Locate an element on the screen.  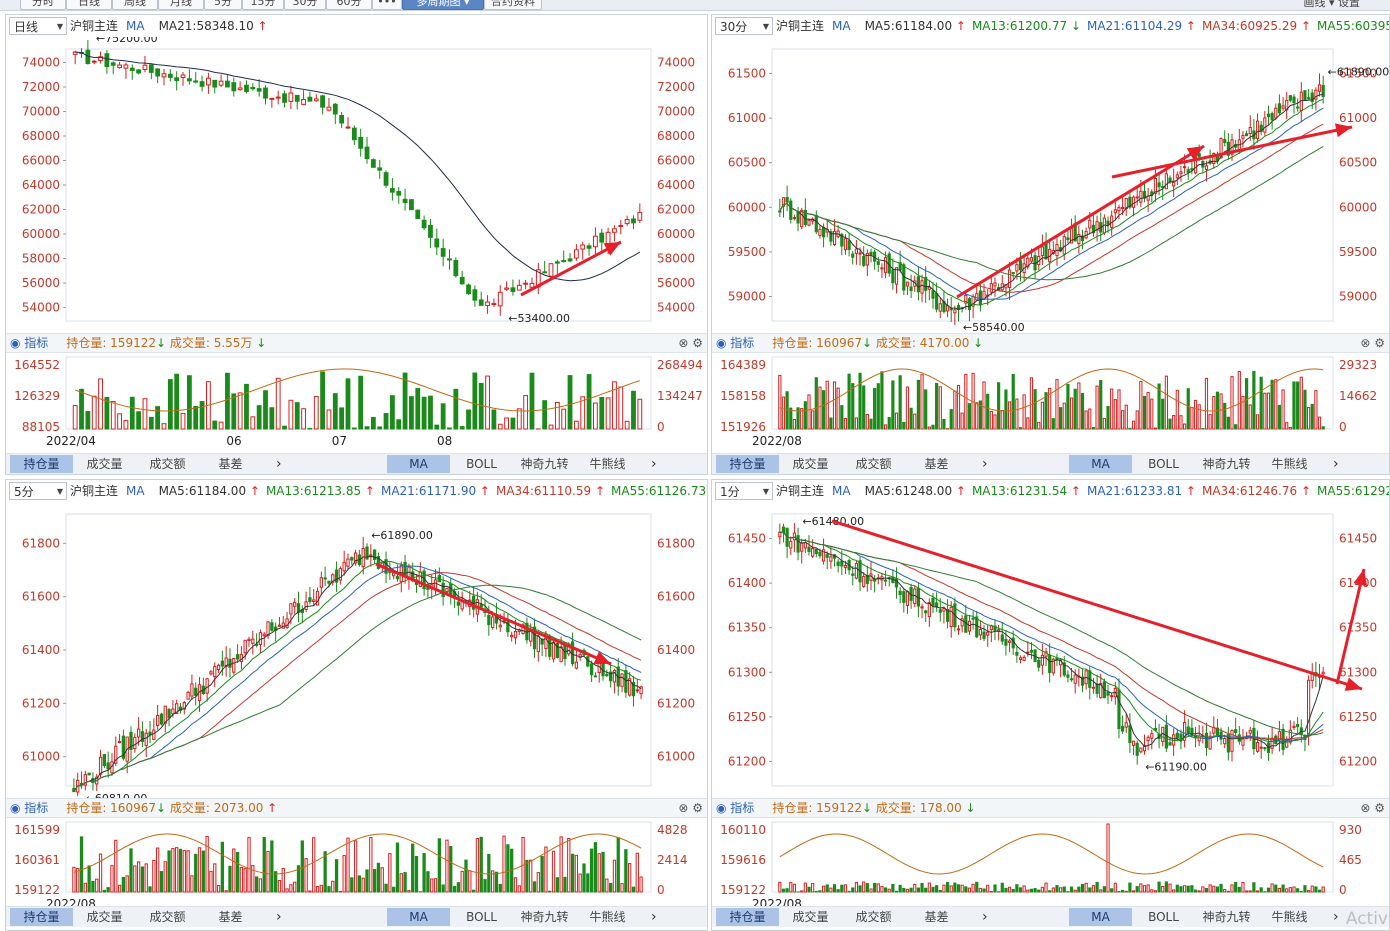
toolbar-button-7: 60分 is located at coordinates (349, 5).